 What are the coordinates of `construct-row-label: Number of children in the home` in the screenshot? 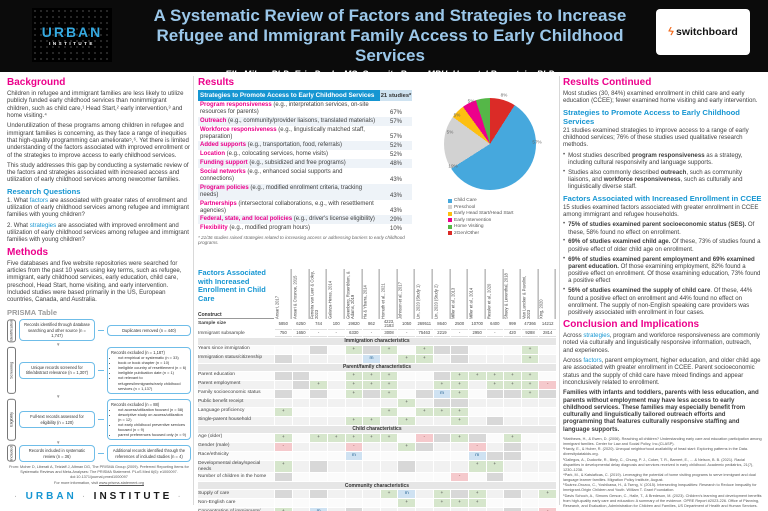 It's located at (236, 477).